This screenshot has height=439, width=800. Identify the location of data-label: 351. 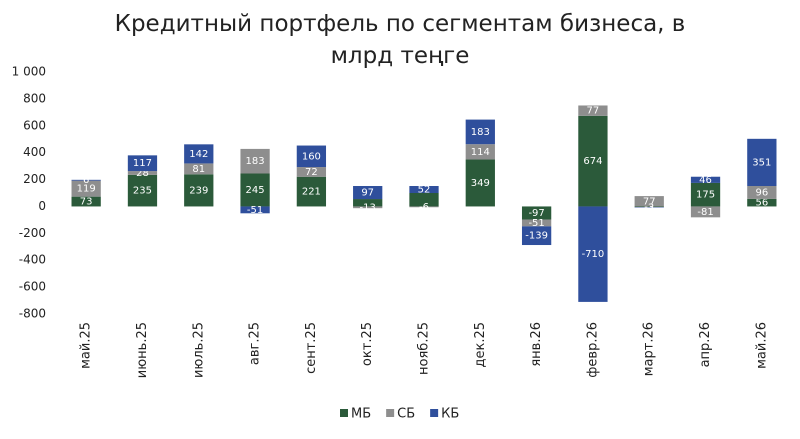
(761, 162).